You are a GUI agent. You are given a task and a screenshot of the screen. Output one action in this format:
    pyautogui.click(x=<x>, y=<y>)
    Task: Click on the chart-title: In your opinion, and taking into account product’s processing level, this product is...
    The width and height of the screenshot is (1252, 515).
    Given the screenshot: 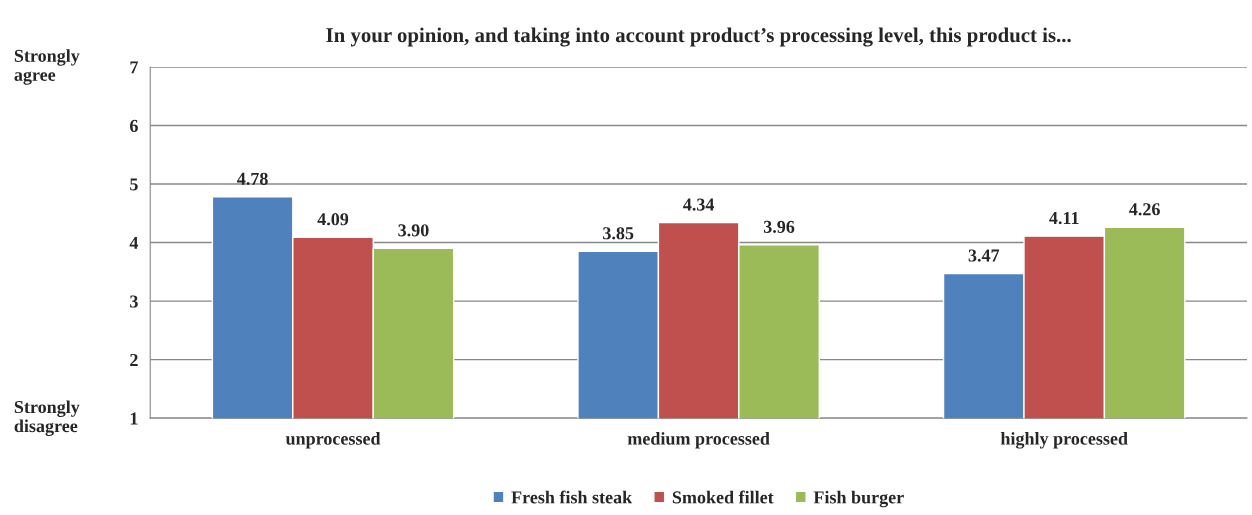 What is the action you would take?
    pyautogui.click(x=698, y=37)
    